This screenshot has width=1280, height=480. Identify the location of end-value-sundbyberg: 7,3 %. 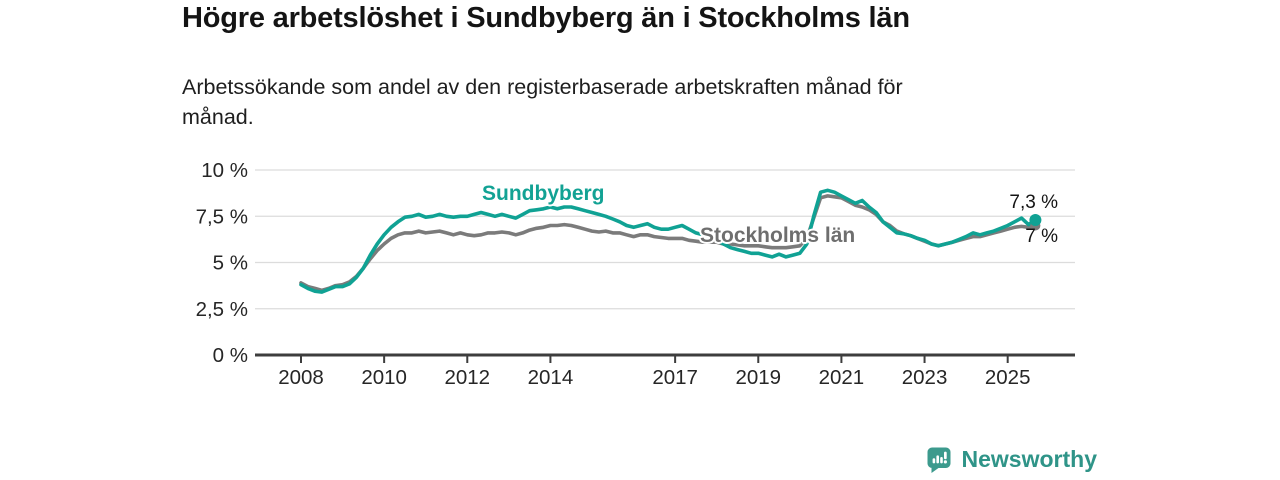
(1033, 202).